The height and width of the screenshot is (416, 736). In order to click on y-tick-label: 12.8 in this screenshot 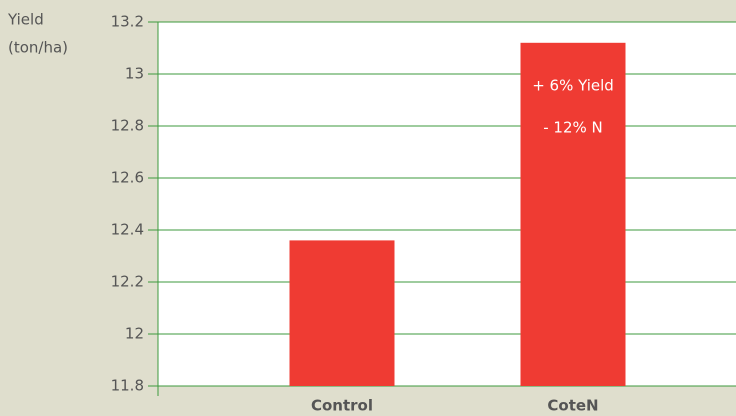, I will do `click(127, 126)`.